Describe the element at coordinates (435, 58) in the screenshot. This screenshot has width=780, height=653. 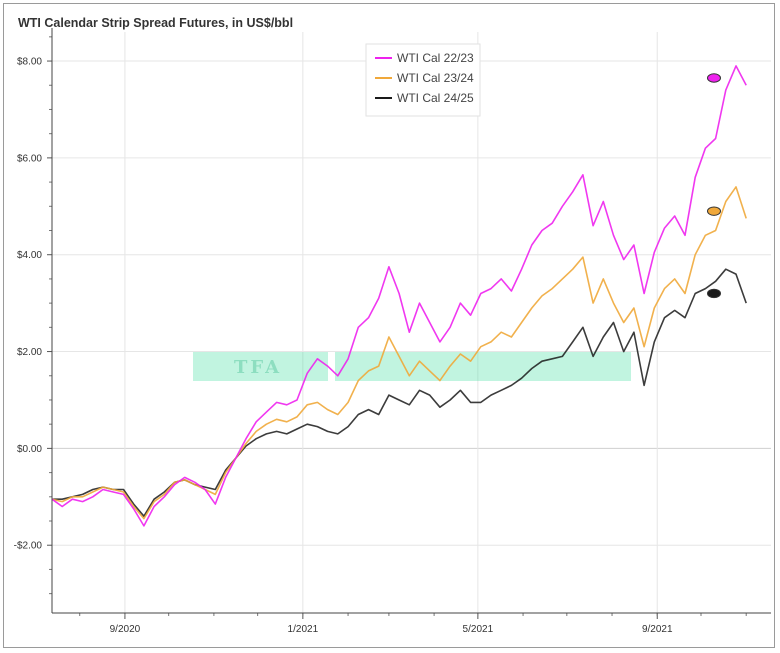
I see `legend-label: WTI Cal 22/23` at that location.